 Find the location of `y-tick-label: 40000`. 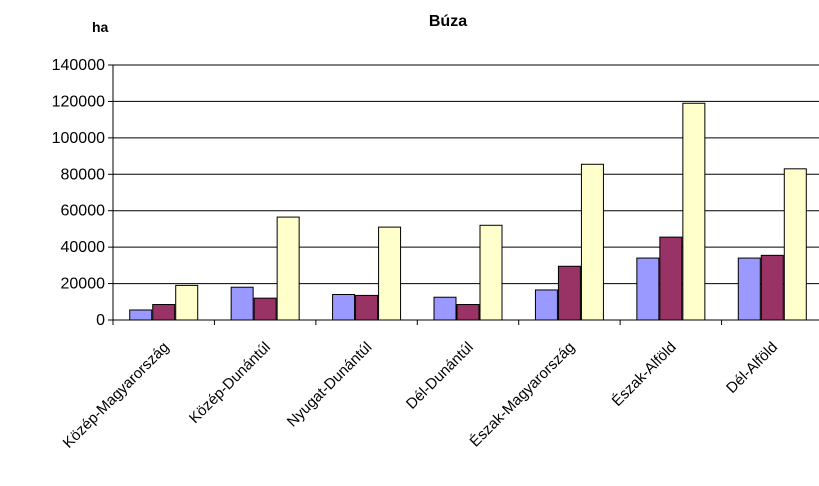

y-tick-label: 40000 is located at coordinates (83, 247).